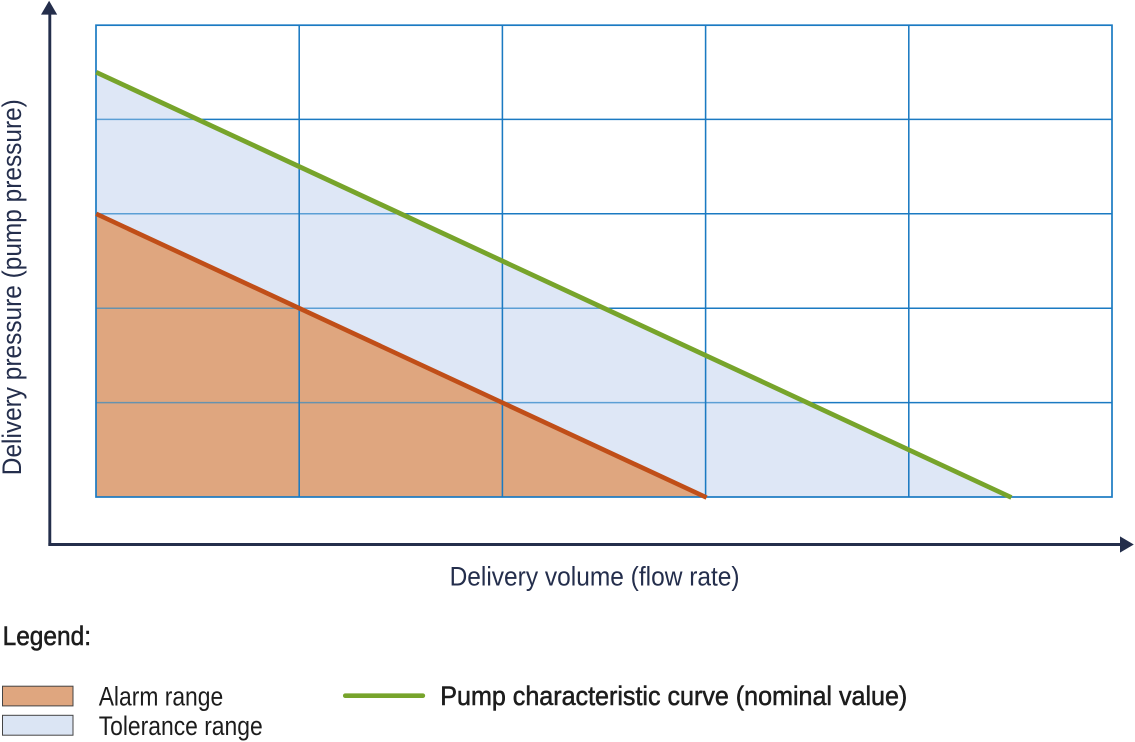 Image resolution: width=1135 pixels, height=742 pixels. Describe the element at coordinates (181, 726) in the screenshot. I see `svg-text: Tolerance range` at that location.